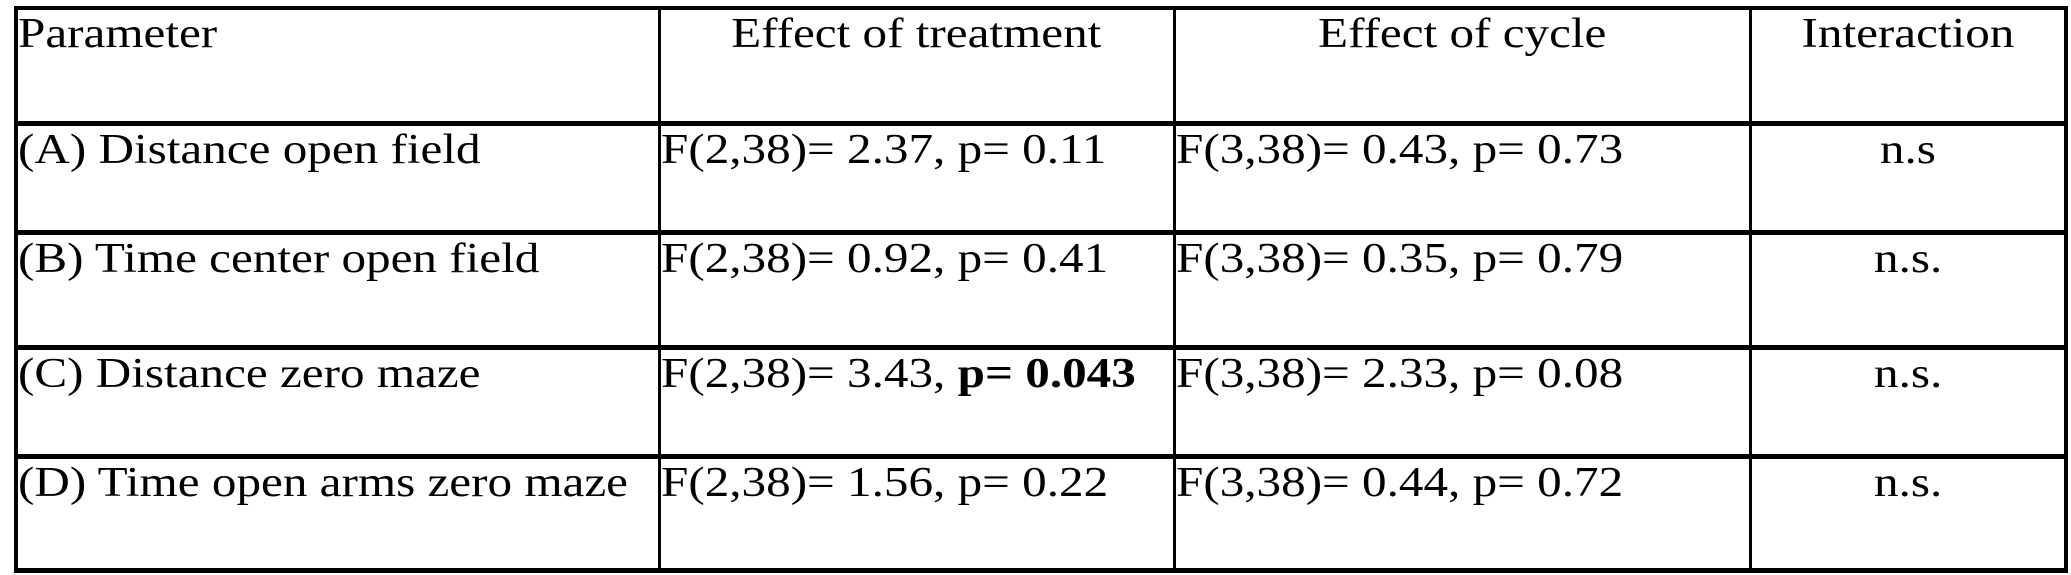 The width and height of the screenshot is (2071, 575). What do you see at coordinates (118, 34) in the screenshot?
I see `col-header-parameter-label: Parameter` at bounding box center [118, 34].